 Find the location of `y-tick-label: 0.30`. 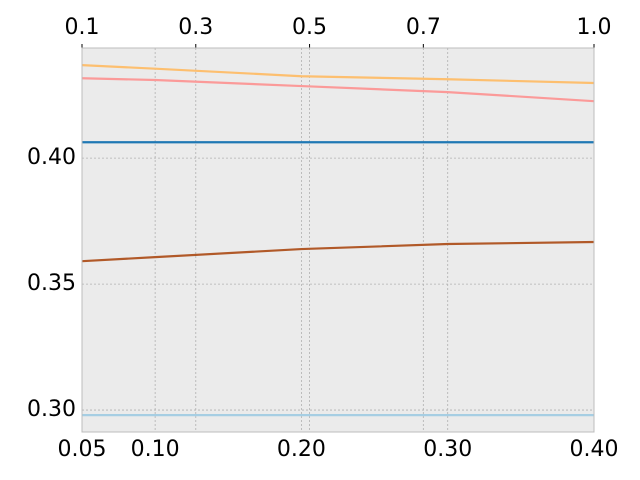

y-tick-label: 0.30 is located at coordinates (51, 409).